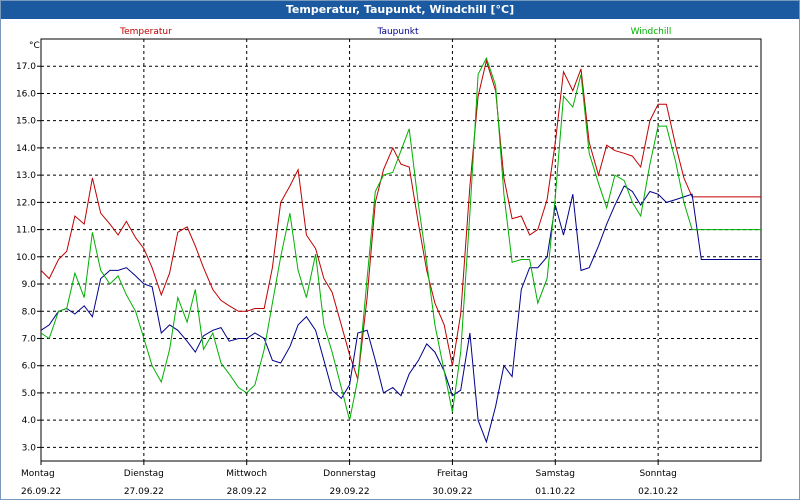  Describe the element at coordinates (397, 32) in the screenshot. I see `legend-taupunkt: Taupunkt` at that location.